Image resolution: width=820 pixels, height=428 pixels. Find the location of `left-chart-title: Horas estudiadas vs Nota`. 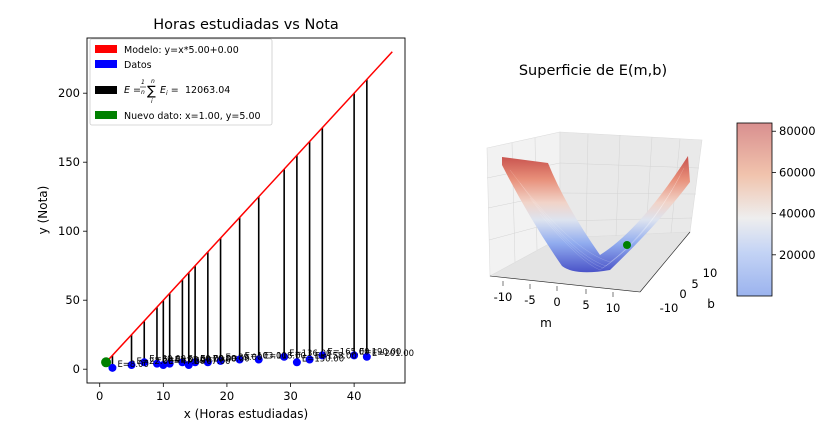

left-chart-title: Horas estudiadas vs Nota is located at coordinates (246, 25).